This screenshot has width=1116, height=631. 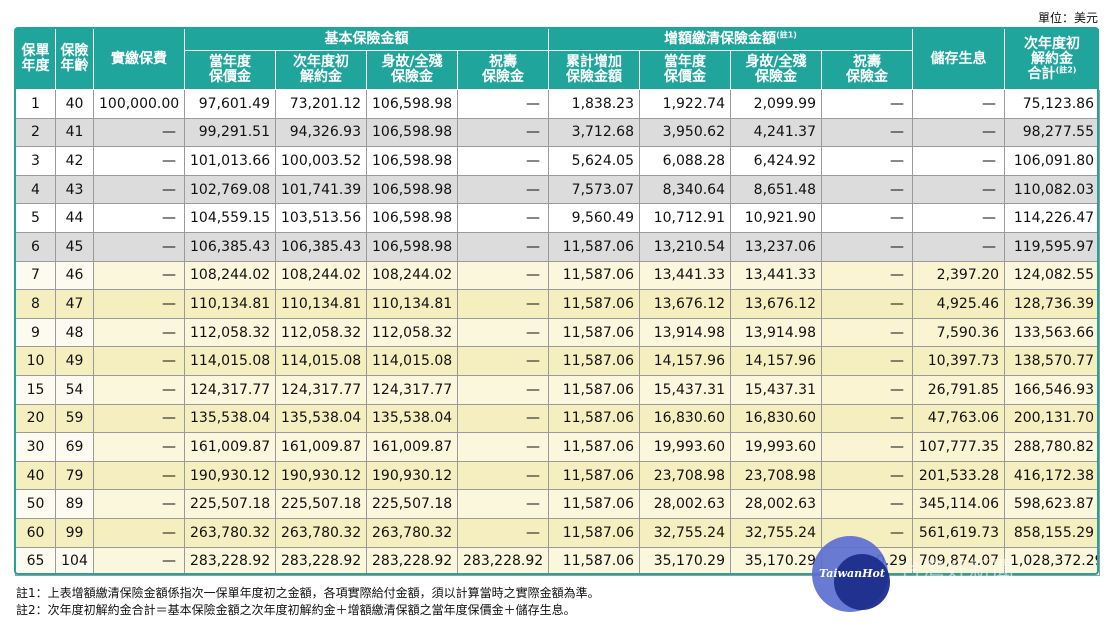 I want to click on table-cell: 114,015.08, so click(x=230, y=361).